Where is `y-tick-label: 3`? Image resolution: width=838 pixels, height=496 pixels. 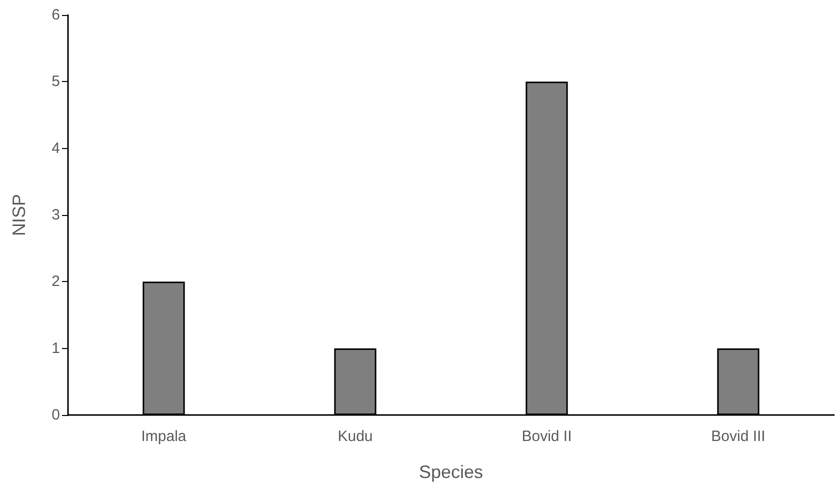 y-tick-label: 3 is located at coordinates (56, 215).